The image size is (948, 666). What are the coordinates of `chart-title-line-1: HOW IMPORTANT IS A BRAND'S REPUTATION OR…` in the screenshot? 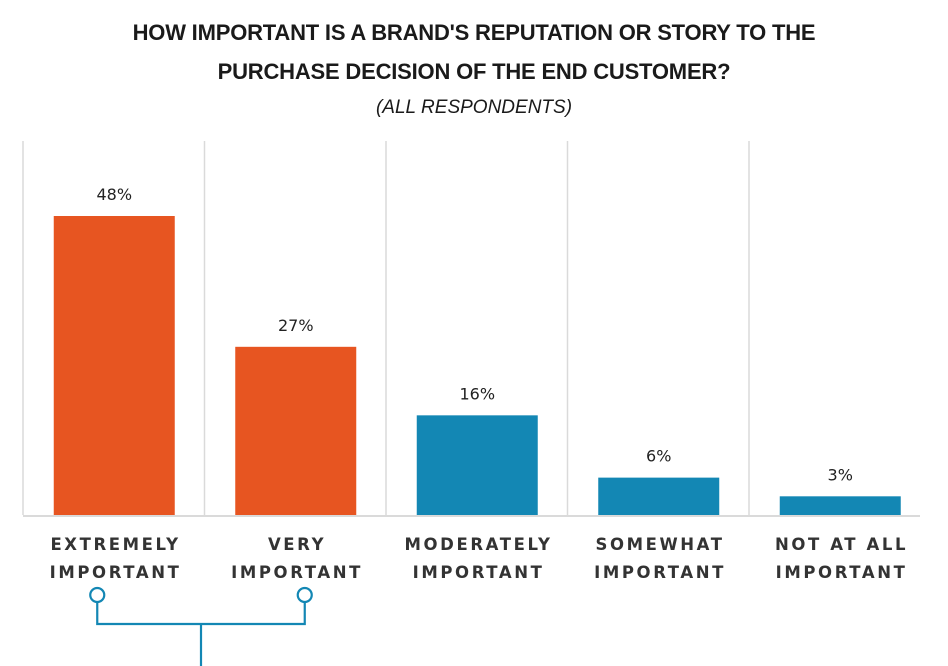 It's located at (474, 32).